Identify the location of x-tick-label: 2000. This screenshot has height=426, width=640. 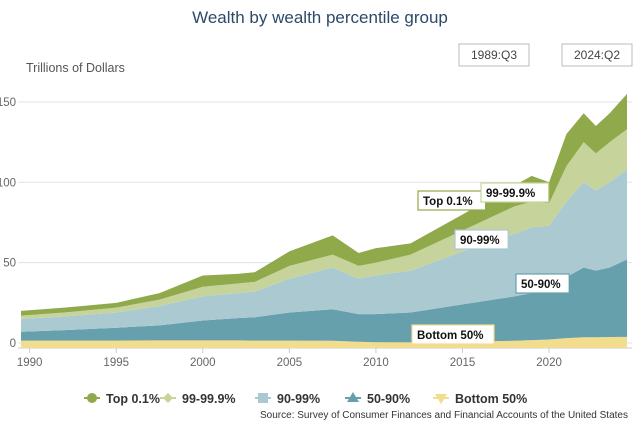
(203, 363).